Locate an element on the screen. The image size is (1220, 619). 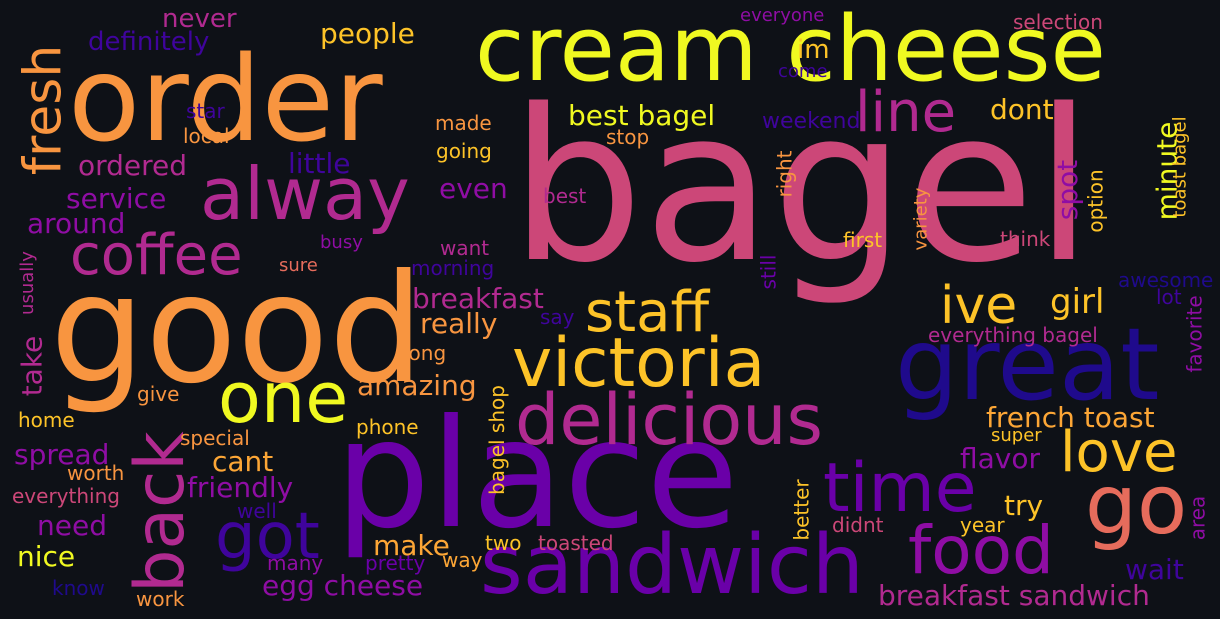
word-going: going is located at coordinates (464, 151).